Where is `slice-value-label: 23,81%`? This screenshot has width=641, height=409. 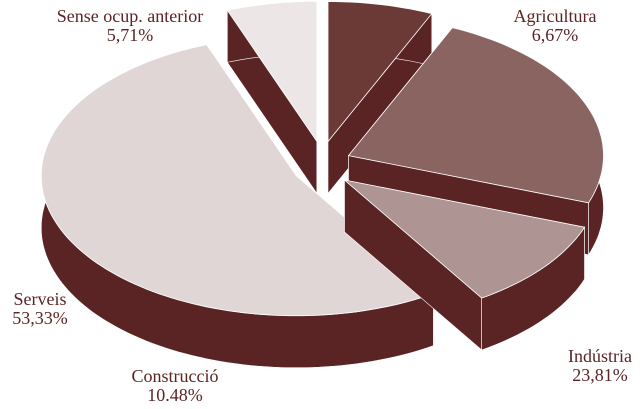
slice-value-label: 23,81% is located at coordinates (600, 375).